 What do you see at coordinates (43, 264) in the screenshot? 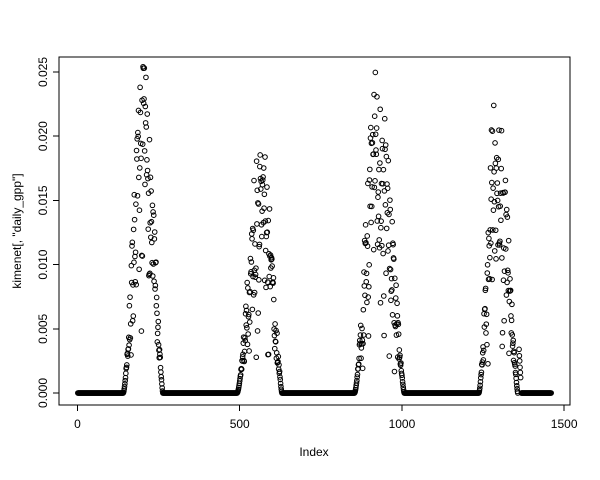
I see `y-tick-label: 0.010` at bounding box center [43, 264].